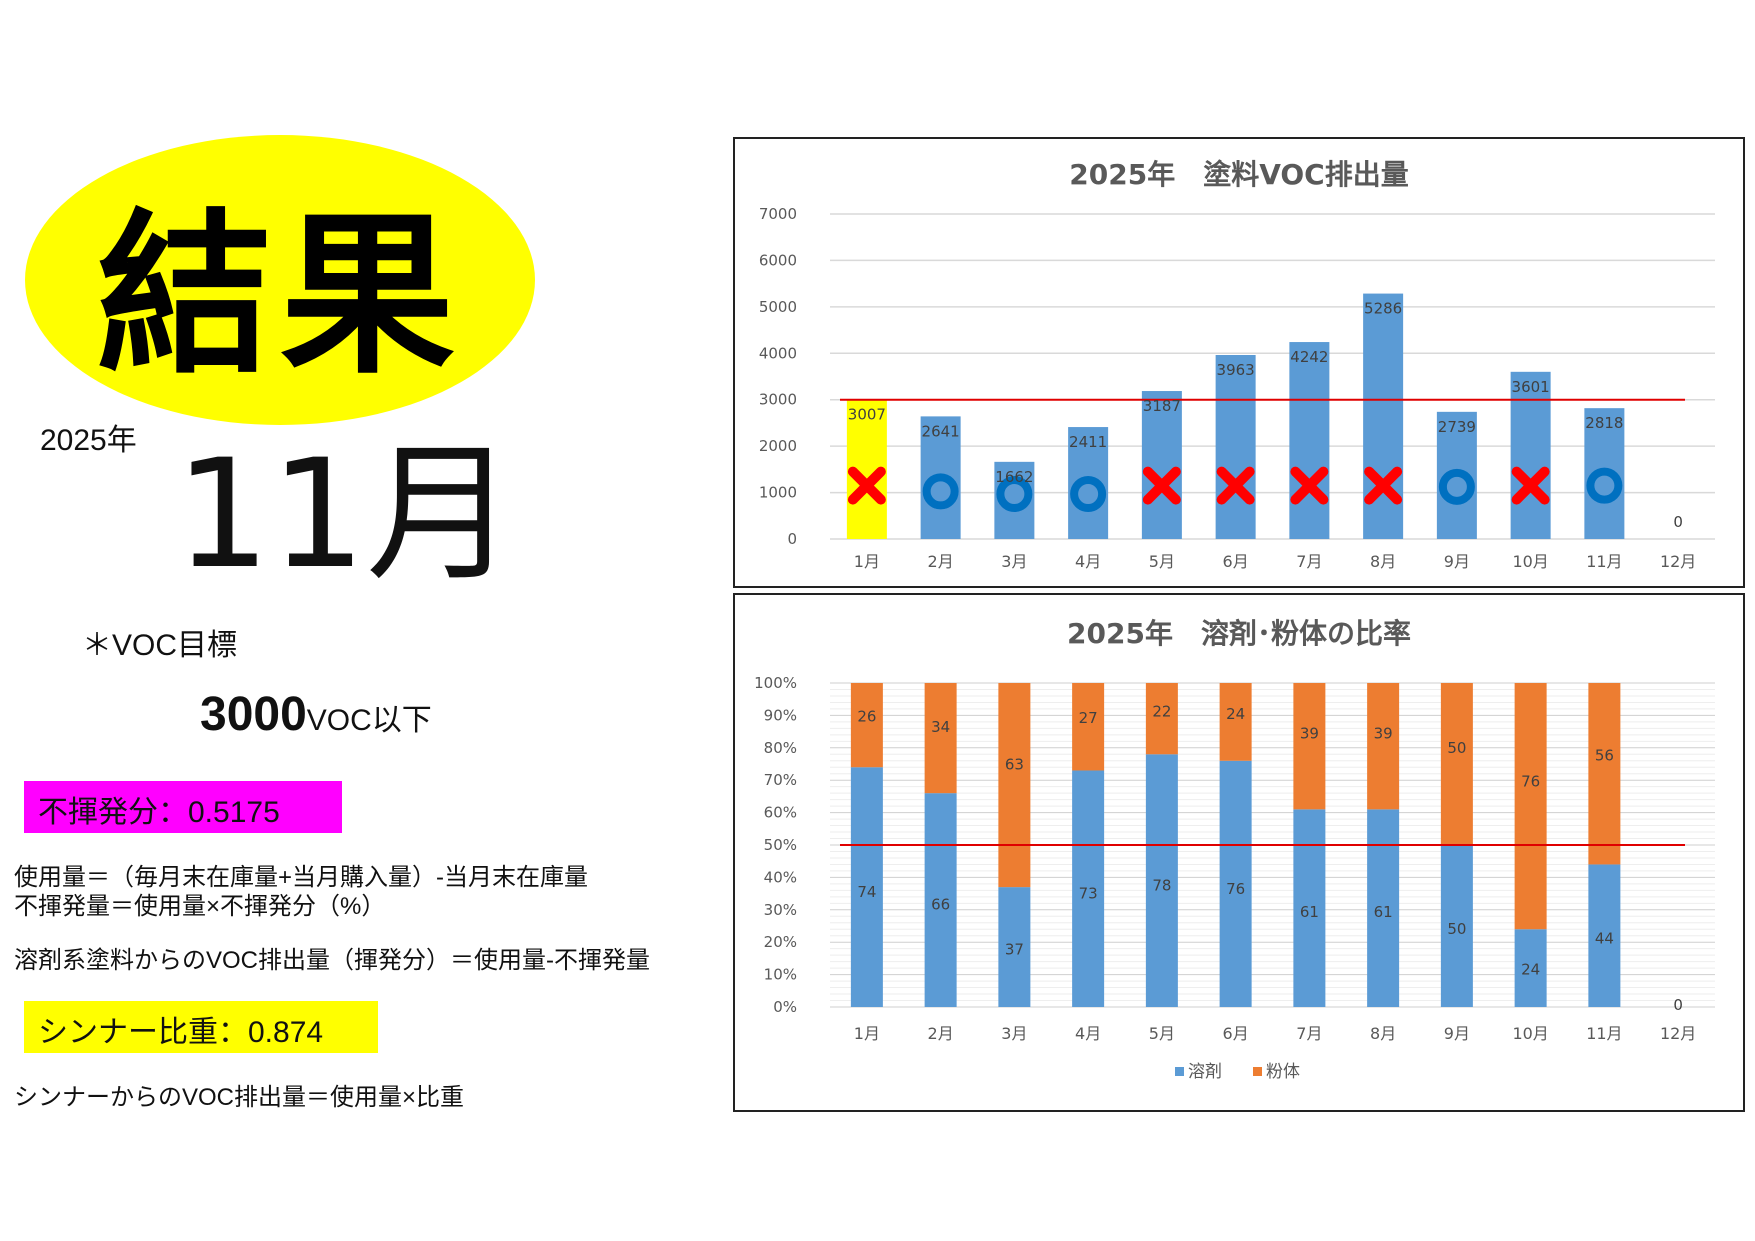 The image size is (1755, 1241). I want to click on formula-thinner-voc: シンナーからのVOC排出量＝使用量×比重, so click(239, 1097).